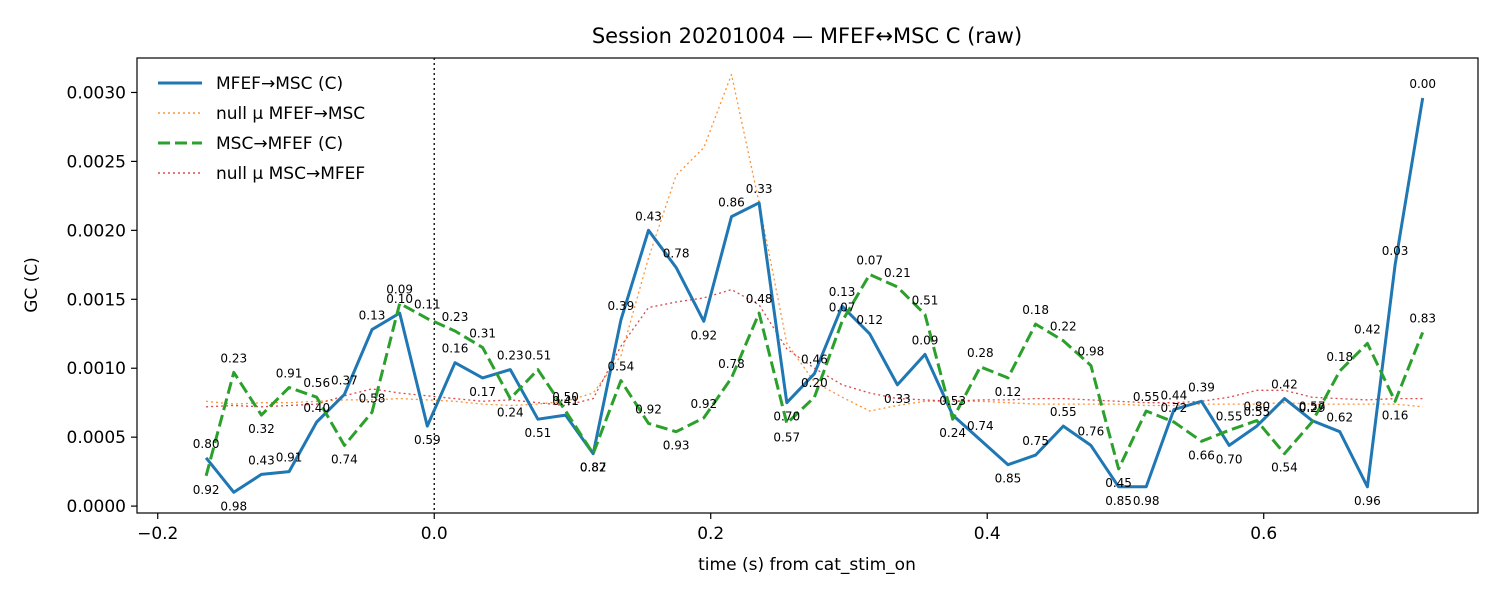  I want to click on data-label-s2-25: 0.21, so click(897, 273).